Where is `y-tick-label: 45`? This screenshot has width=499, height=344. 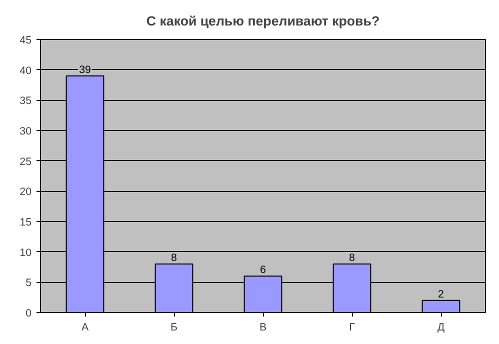 y-tick-label: 45 is located at coordinates (26, 40).